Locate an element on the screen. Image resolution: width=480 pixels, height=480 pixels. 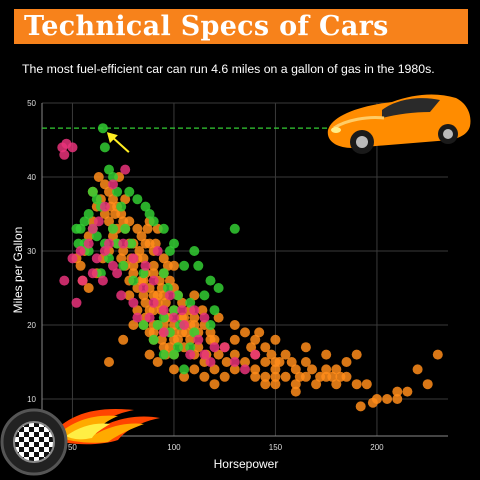
y-axis-label: Miles per Gallon is located at coordinates (18, 270).